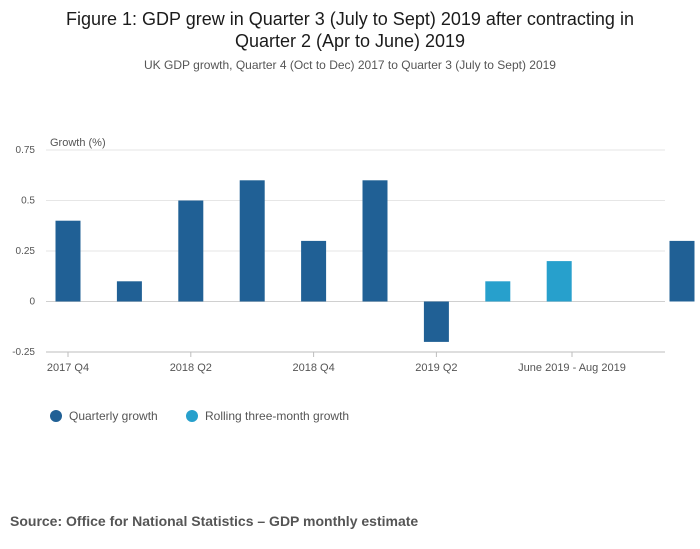 The width and height of the screenshot is (700, 549). What do you see at coordinates (78, 143) in the screenshot?
I see `y-axis-label: Growth (%)` at bounding box center [78, 143].